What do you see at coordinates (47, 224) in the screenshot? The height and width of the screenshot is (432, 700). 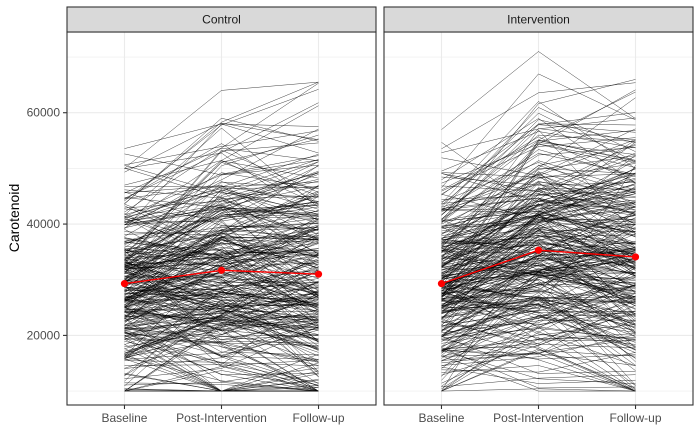 I see `y-axis: 20000 40000 60000` at bounding box center [47, 224].